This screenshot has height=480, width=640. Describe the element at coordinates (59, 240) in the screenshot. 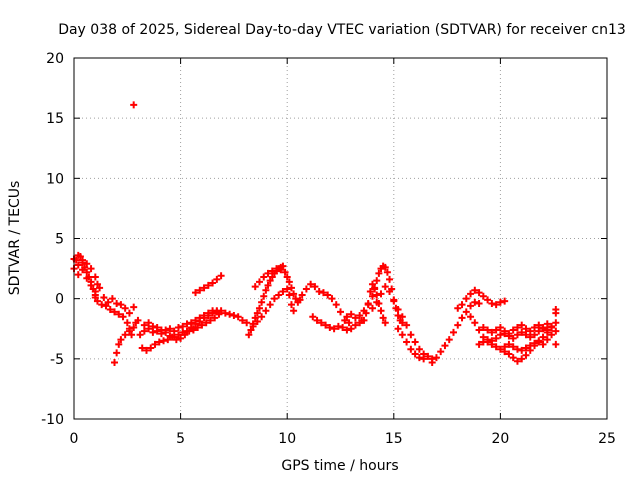

I see `y-tick-label: 5` at that location.